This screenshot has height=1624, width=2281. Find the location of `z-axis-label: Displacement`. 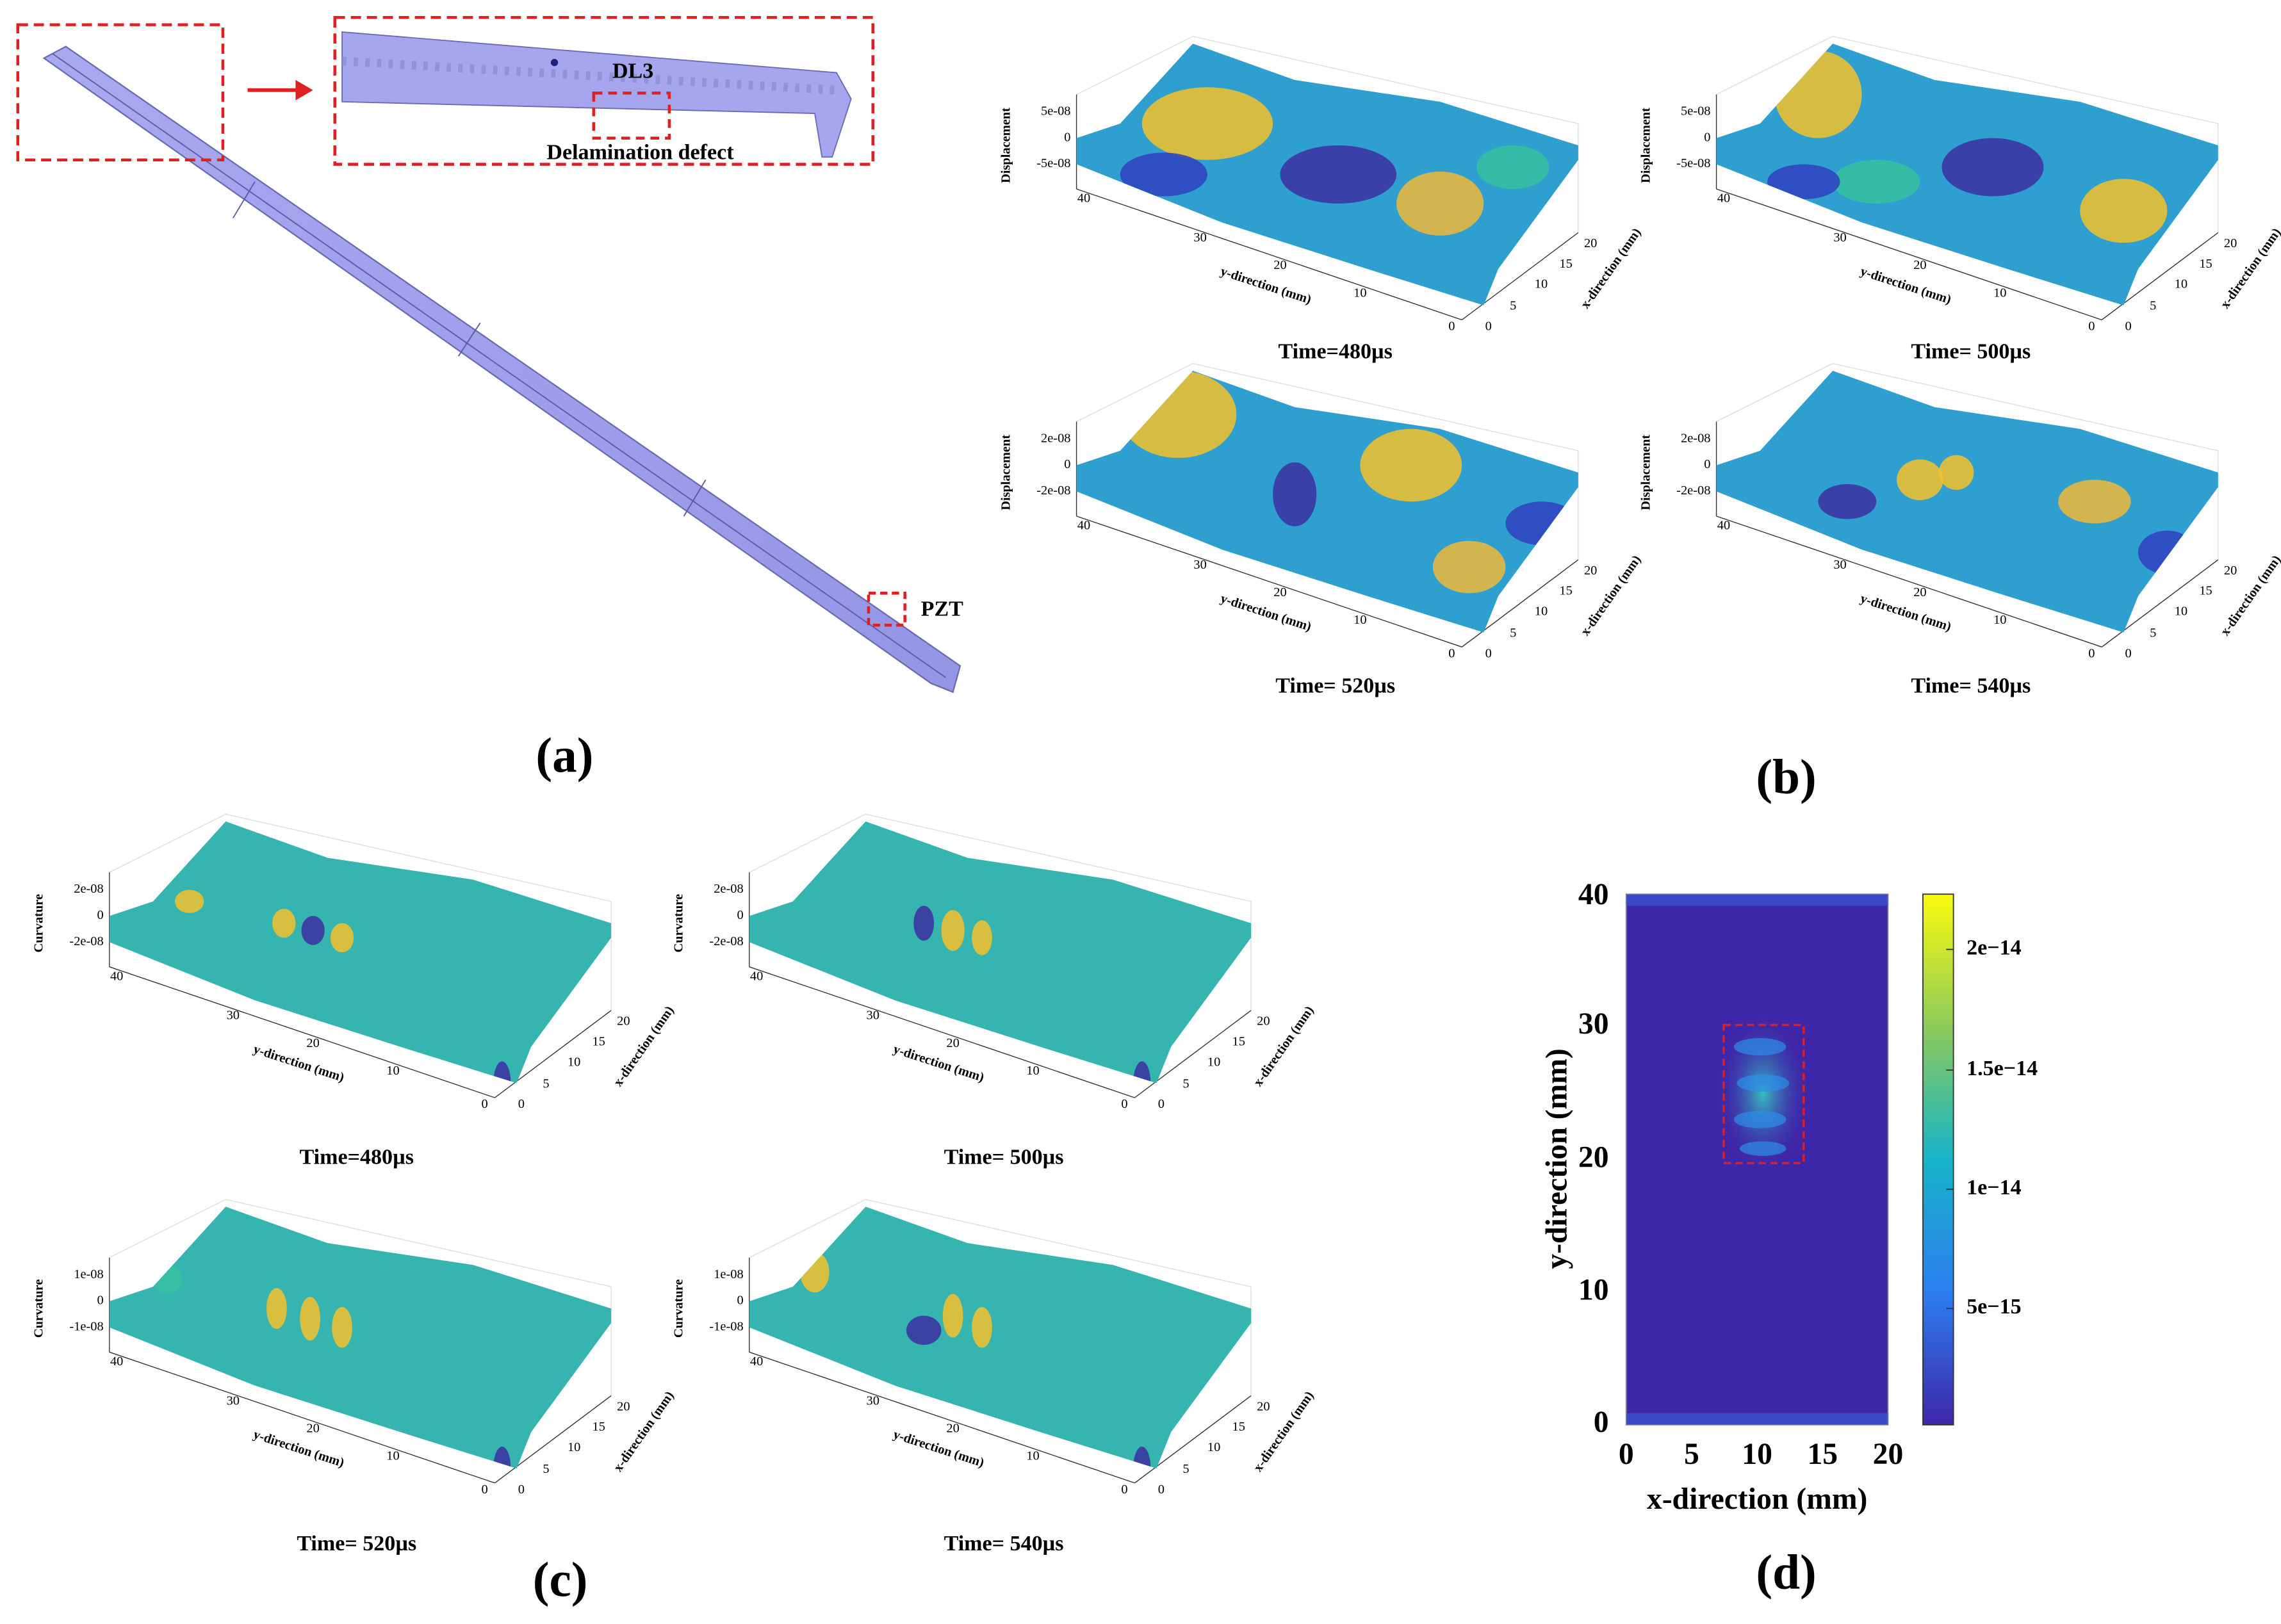

z-axis-label: Displacement is located at coordinates (1006, 472).